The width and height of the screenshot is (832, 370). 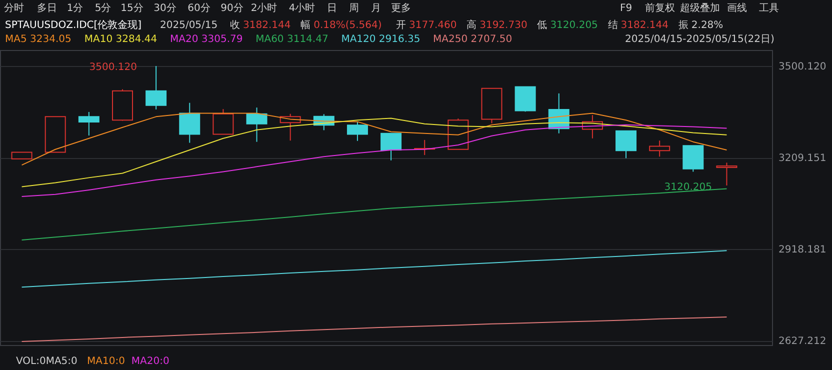 I want to click on text: 3177.460, so click(x=433, y=25).